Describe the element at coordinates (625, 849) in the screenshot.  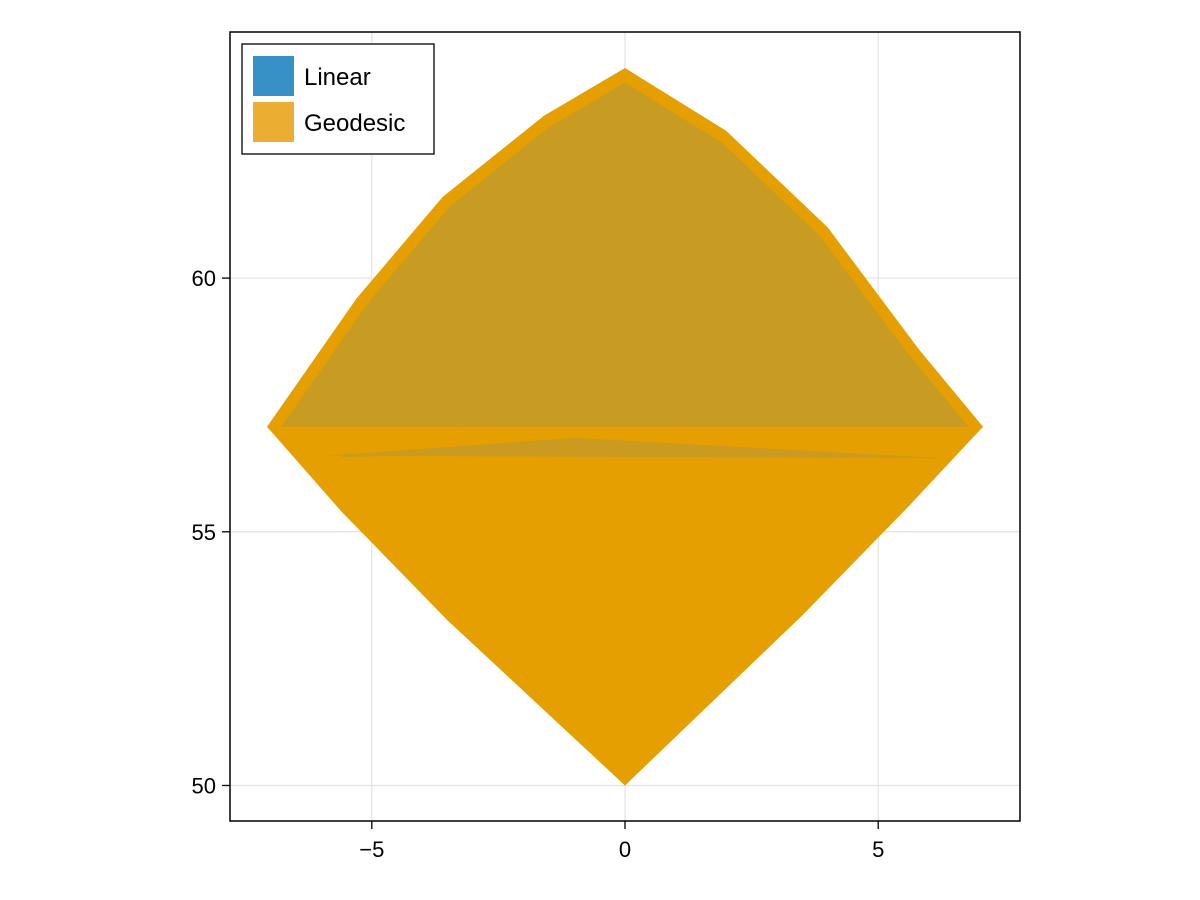
I see `x-tick-label: 0` at that location.